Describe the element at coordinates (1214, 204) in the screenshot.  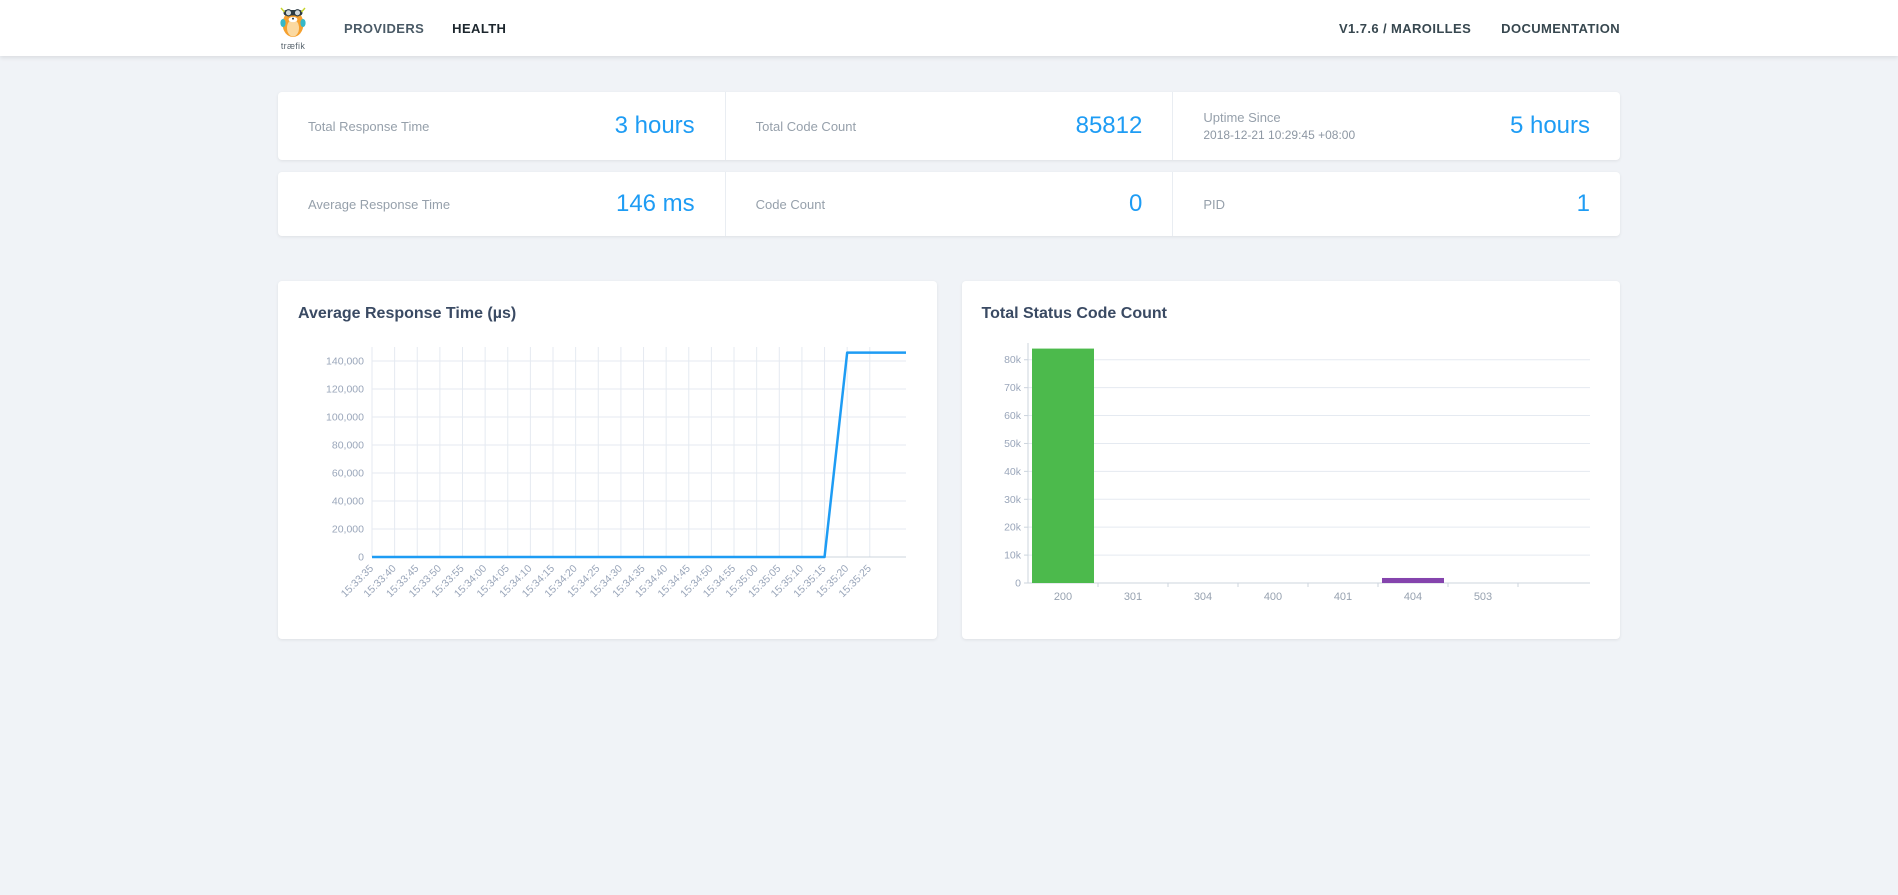
I see `stat-label: PID` at that location.